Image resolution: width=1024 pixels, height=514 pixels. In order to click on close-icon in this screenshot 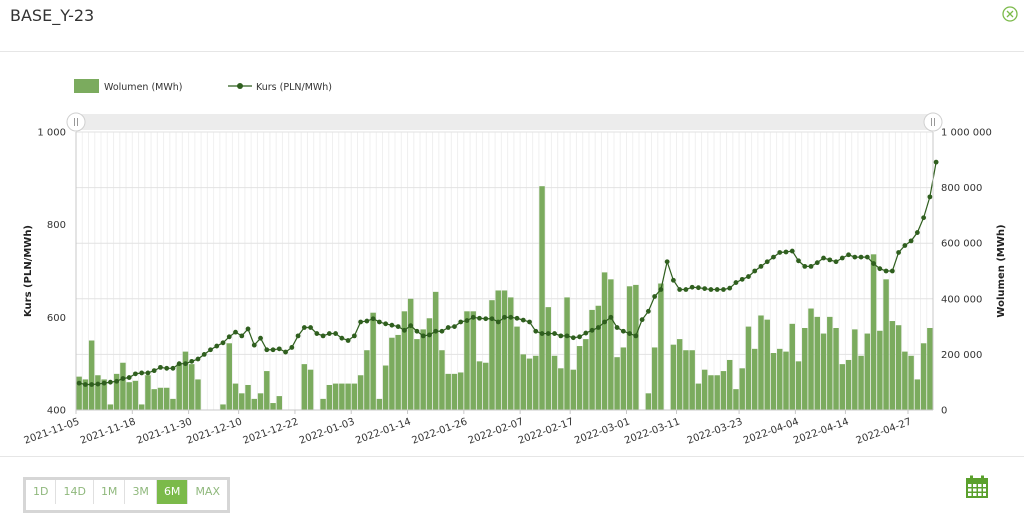, I will do `click(1010, 14)`.